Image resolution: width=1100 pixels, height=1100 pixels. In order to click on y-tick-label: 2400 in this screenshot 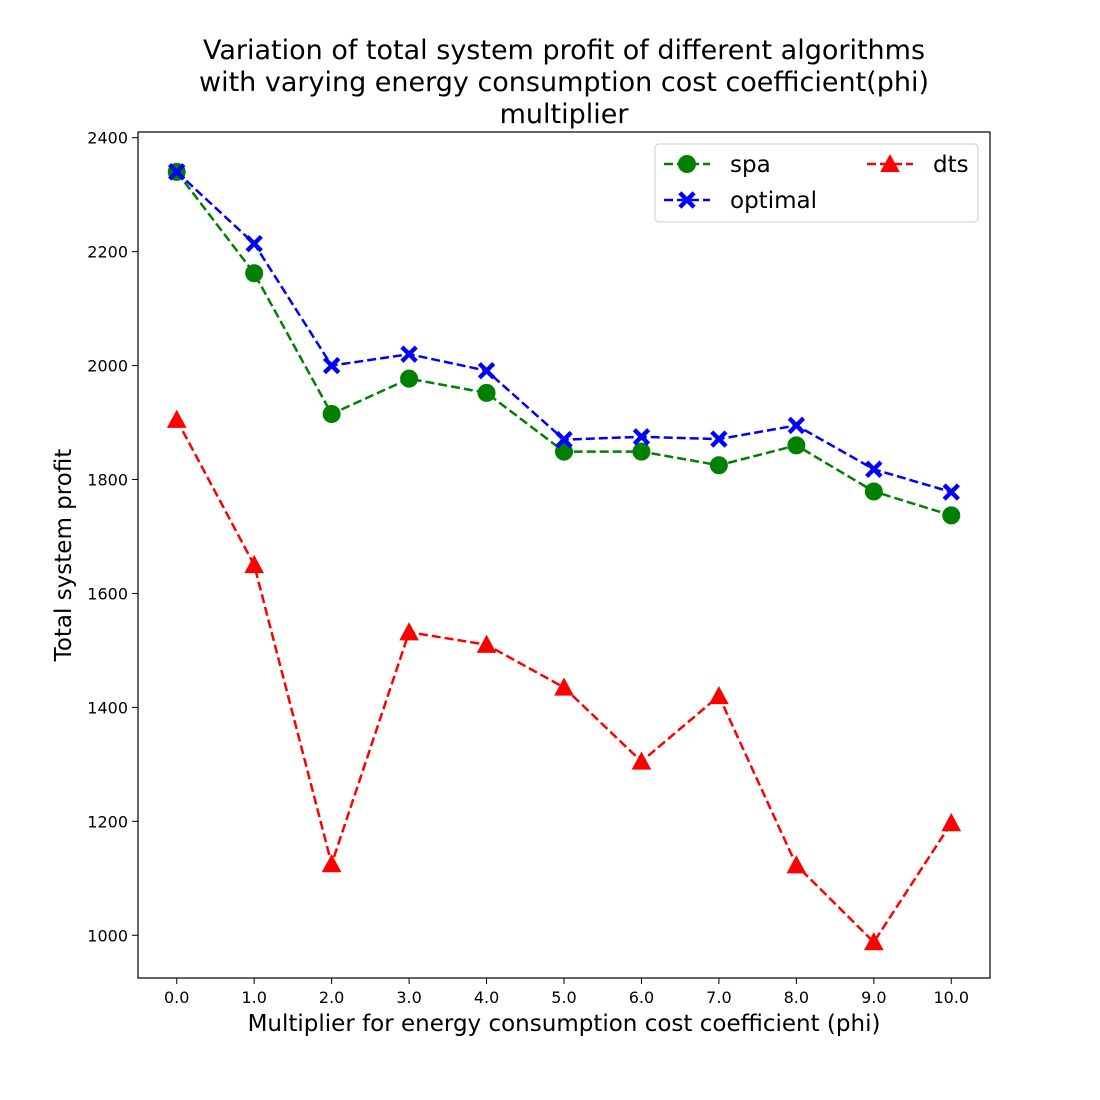, I will do `click(107, 138)`.